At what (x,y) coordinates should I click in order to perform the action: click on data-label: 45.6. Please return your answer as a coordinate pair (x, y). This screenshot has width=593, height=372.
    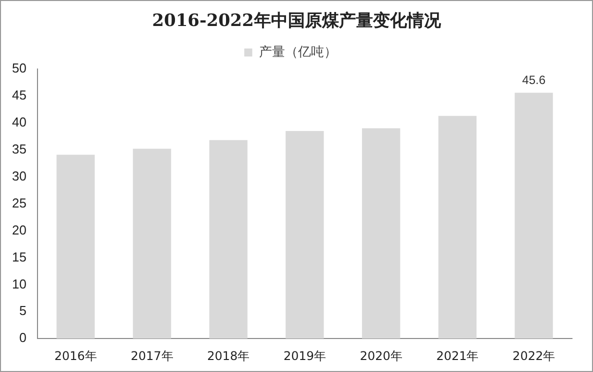
    Looking at the image, I should click on (534, 80).